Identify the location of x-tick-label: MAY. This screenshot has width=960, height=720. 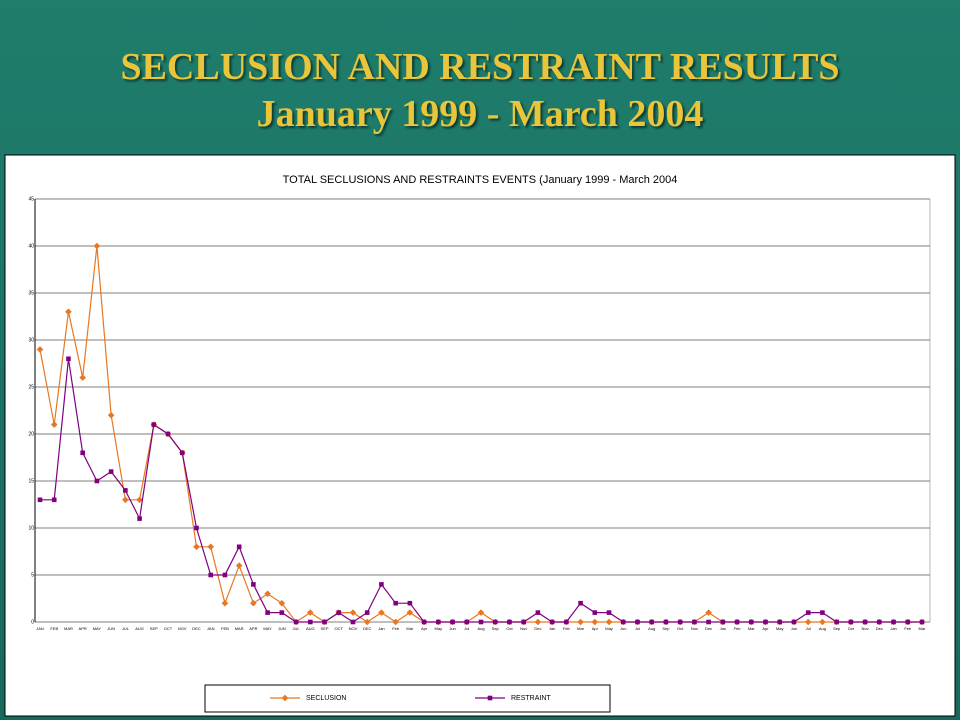
(267, 628).